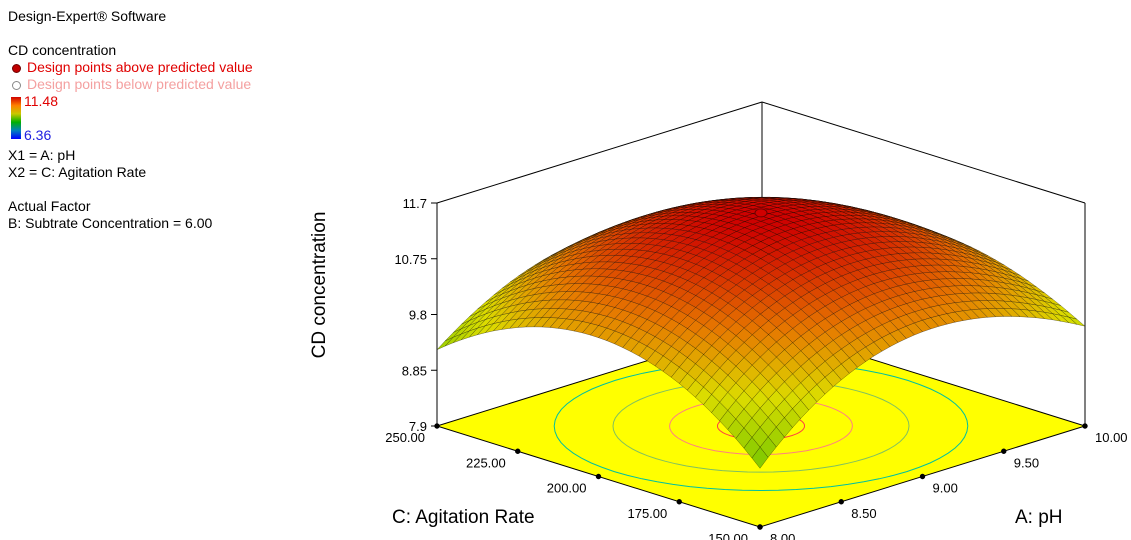  Describe the element at coordinates (863, 513) in the screenshot. I see `x-tick-label: 8.50` at that location.